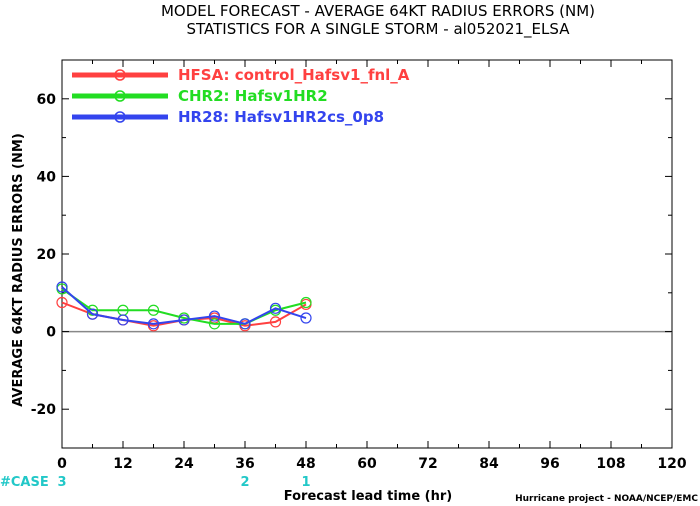  I want to click on x-tick-label: 24, so click(184, 464).